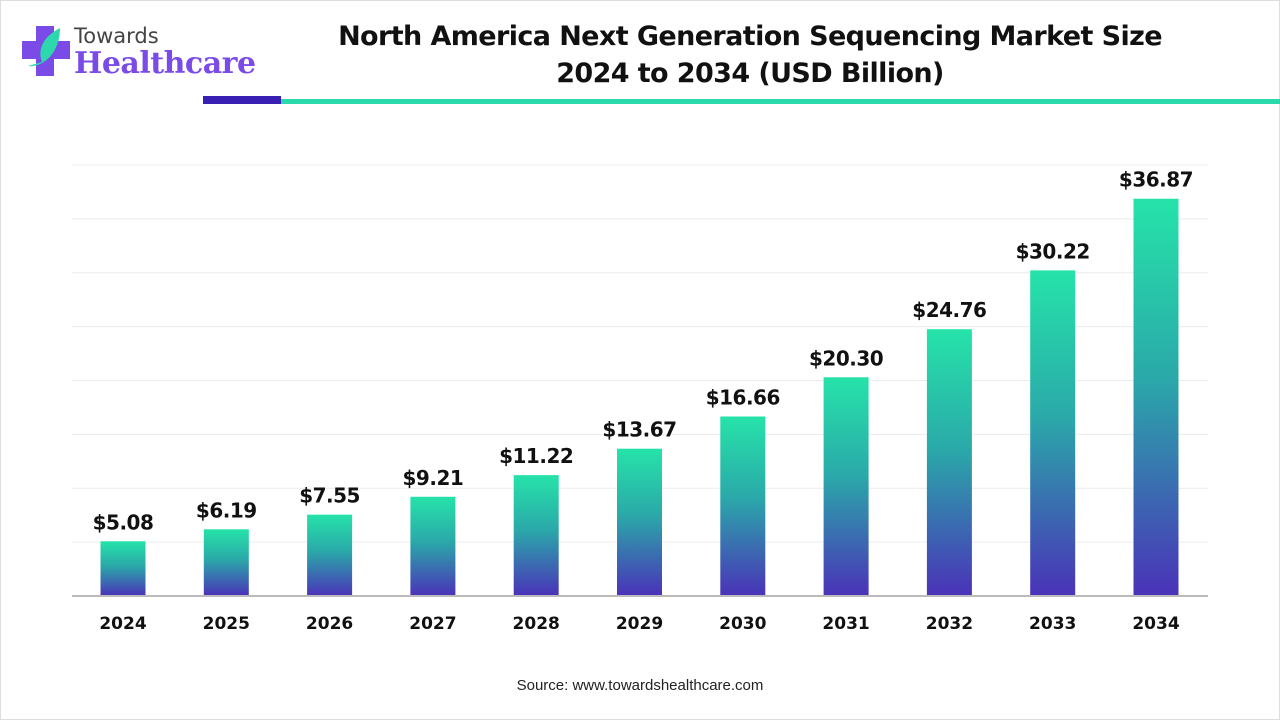  What do you see at coordinates (46, 51) in the screenshot?
I see `medical-cross-leaf-icon` at bounding box center [46, 51].